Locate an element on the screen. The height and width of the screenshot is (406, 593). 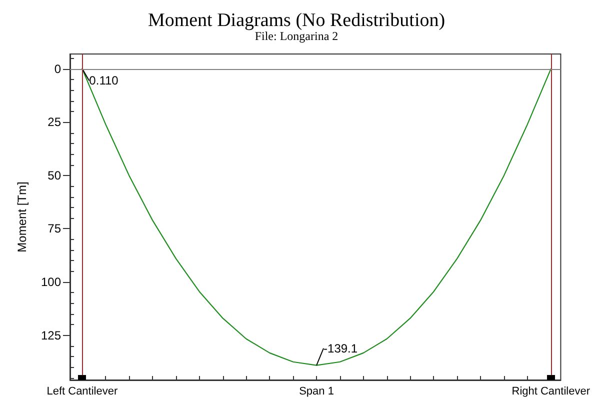
y-tick-label: 100 is located at coordinates (51, 281).